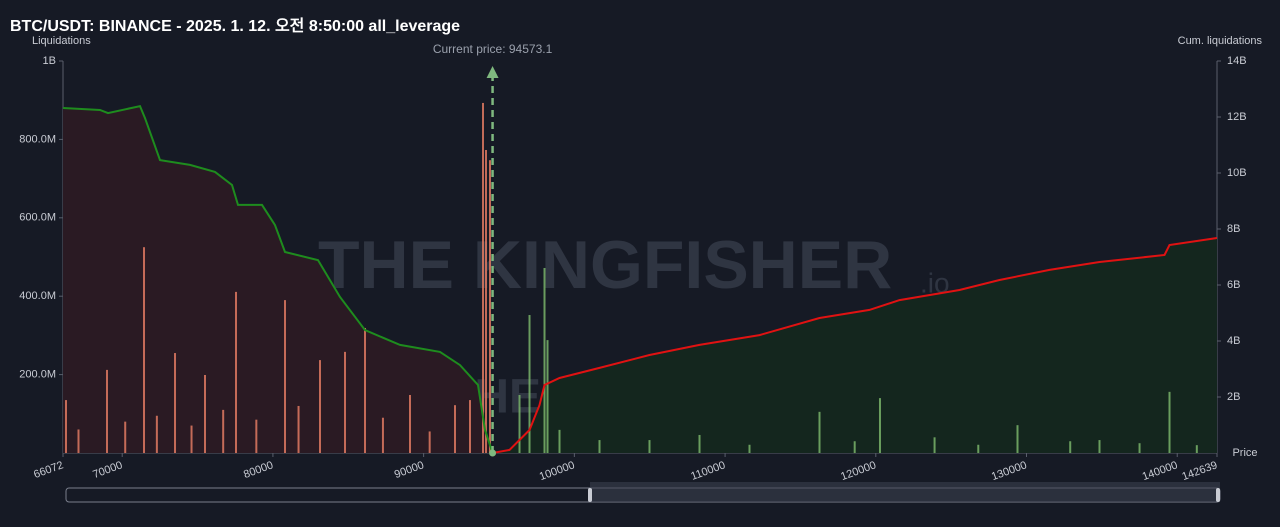  What do you see at coordinates (37, 218) in the screenshot?
I see `y-tick-label: 600.0M` at bounding box center [37, 218].